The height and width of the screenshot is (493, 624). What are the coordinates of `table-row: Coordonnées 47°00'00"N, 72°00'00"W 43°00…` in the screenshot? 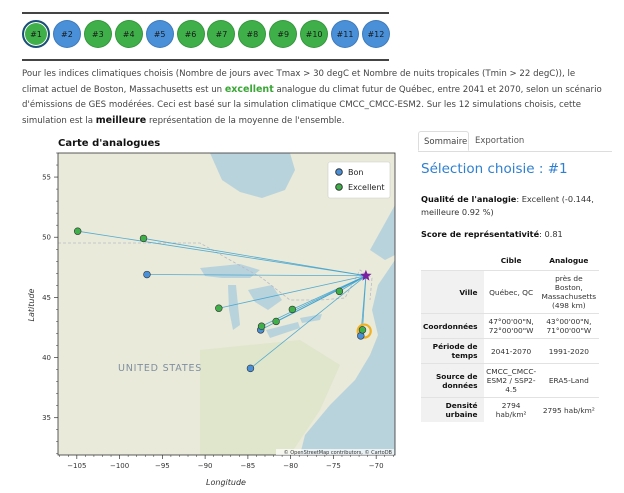 It's located at (510, 326).